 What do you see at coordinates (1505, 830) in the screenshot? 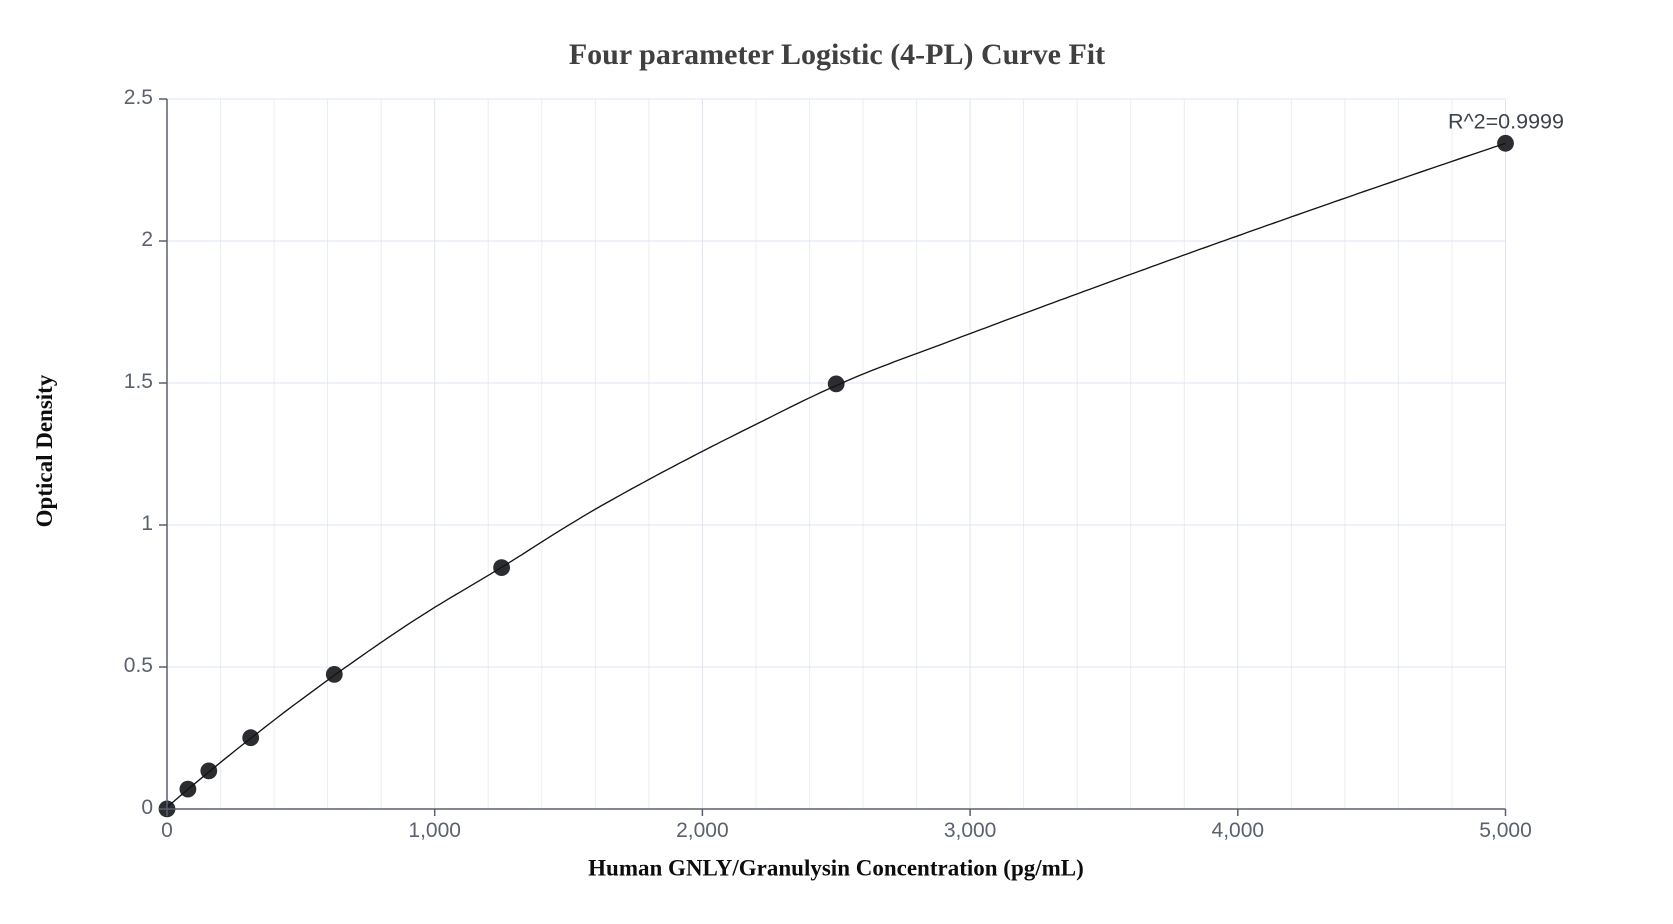
I see `svg-text: 5,000` at bounding box center [1505, 830].